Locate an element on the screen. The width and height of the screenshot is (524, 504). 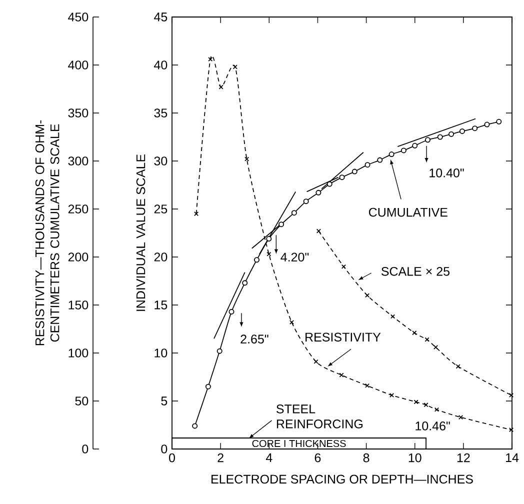
y-tick-label: 20 is located at coordinates (161, 257).